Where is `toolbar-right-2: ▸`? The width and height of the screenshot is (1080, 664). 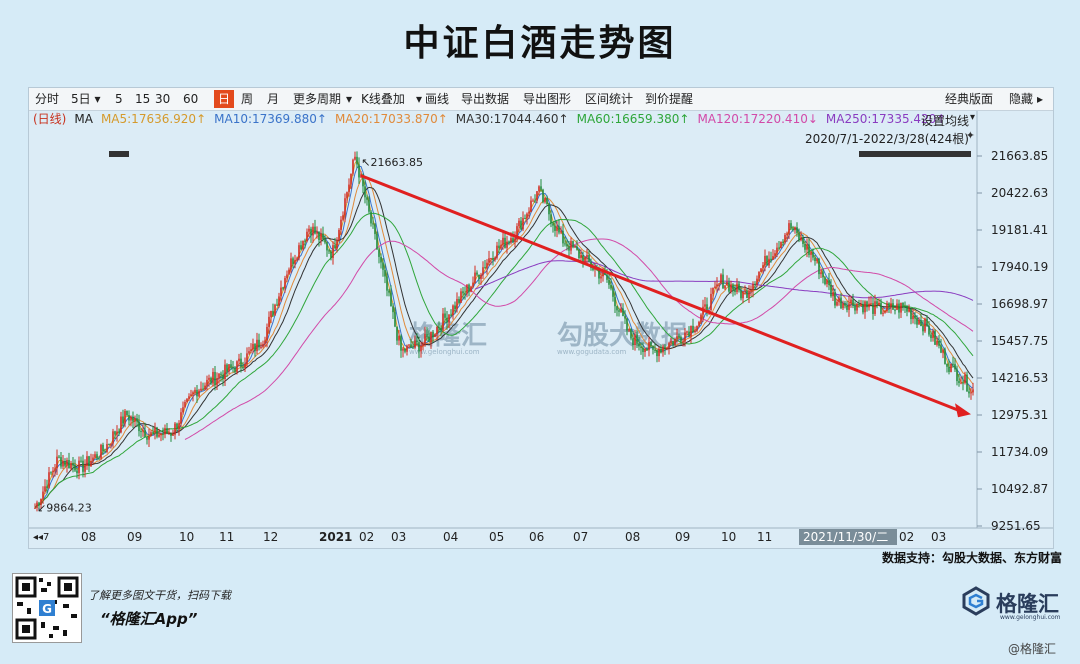 toolbar-right-2: ▸ is located at coordinates (1040, 99).